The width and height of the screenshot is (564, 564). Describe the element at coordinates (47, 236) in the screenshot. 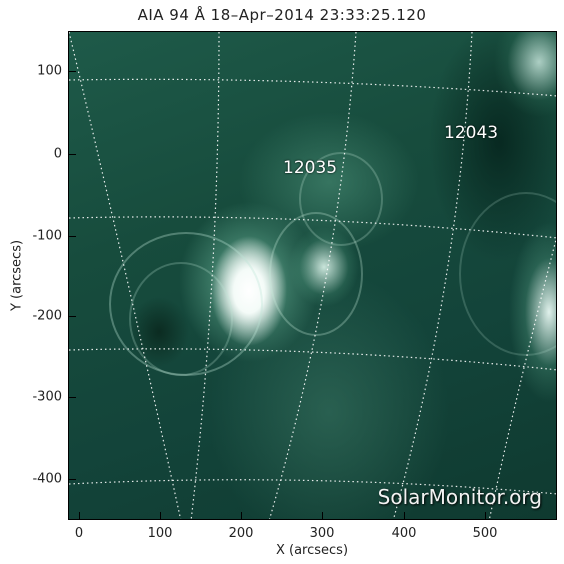

I see `y-tick-label: -100` at that location.